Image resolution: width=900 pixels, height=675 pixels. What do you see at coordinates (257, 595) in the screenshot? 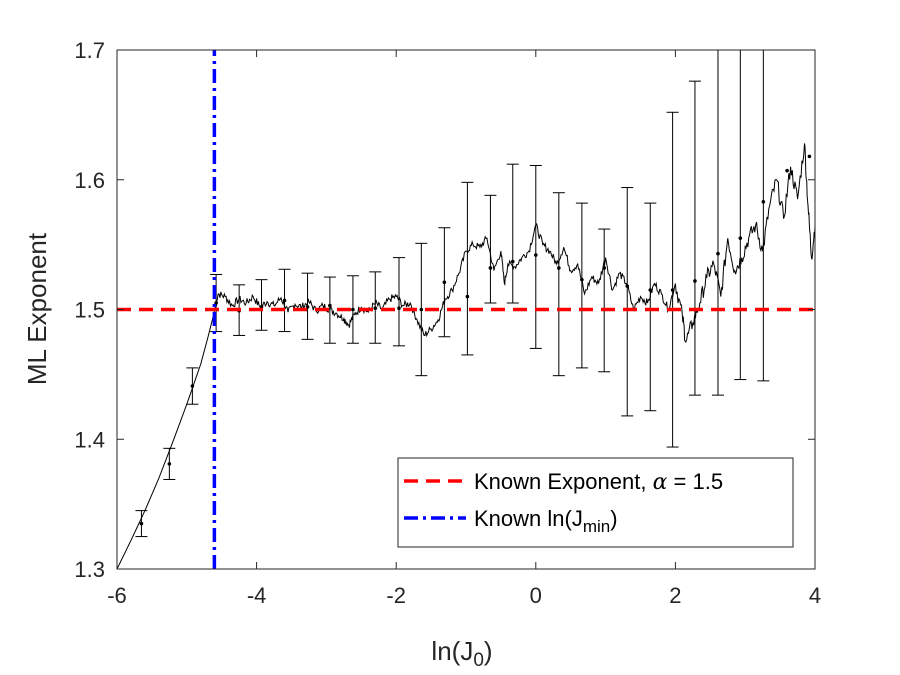
I see `x-tick-label: -4` at bounding box center [257, 595].